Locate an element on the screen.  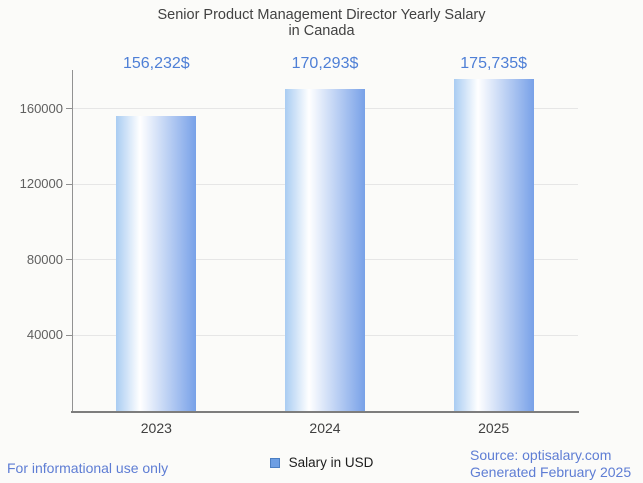
bar-value-label: 175,735$ is located at coordinates (494, 63).